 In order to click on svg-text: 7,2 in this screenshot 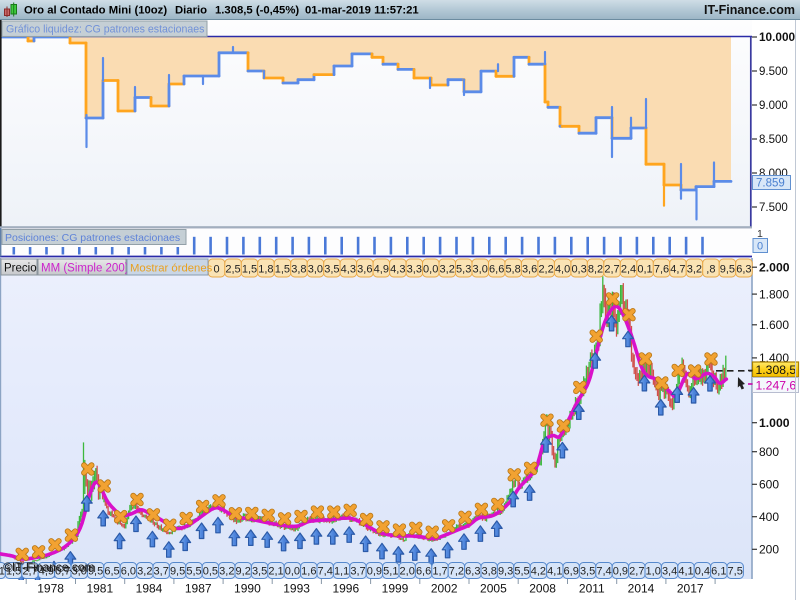, I will do `click(456, 572)`.